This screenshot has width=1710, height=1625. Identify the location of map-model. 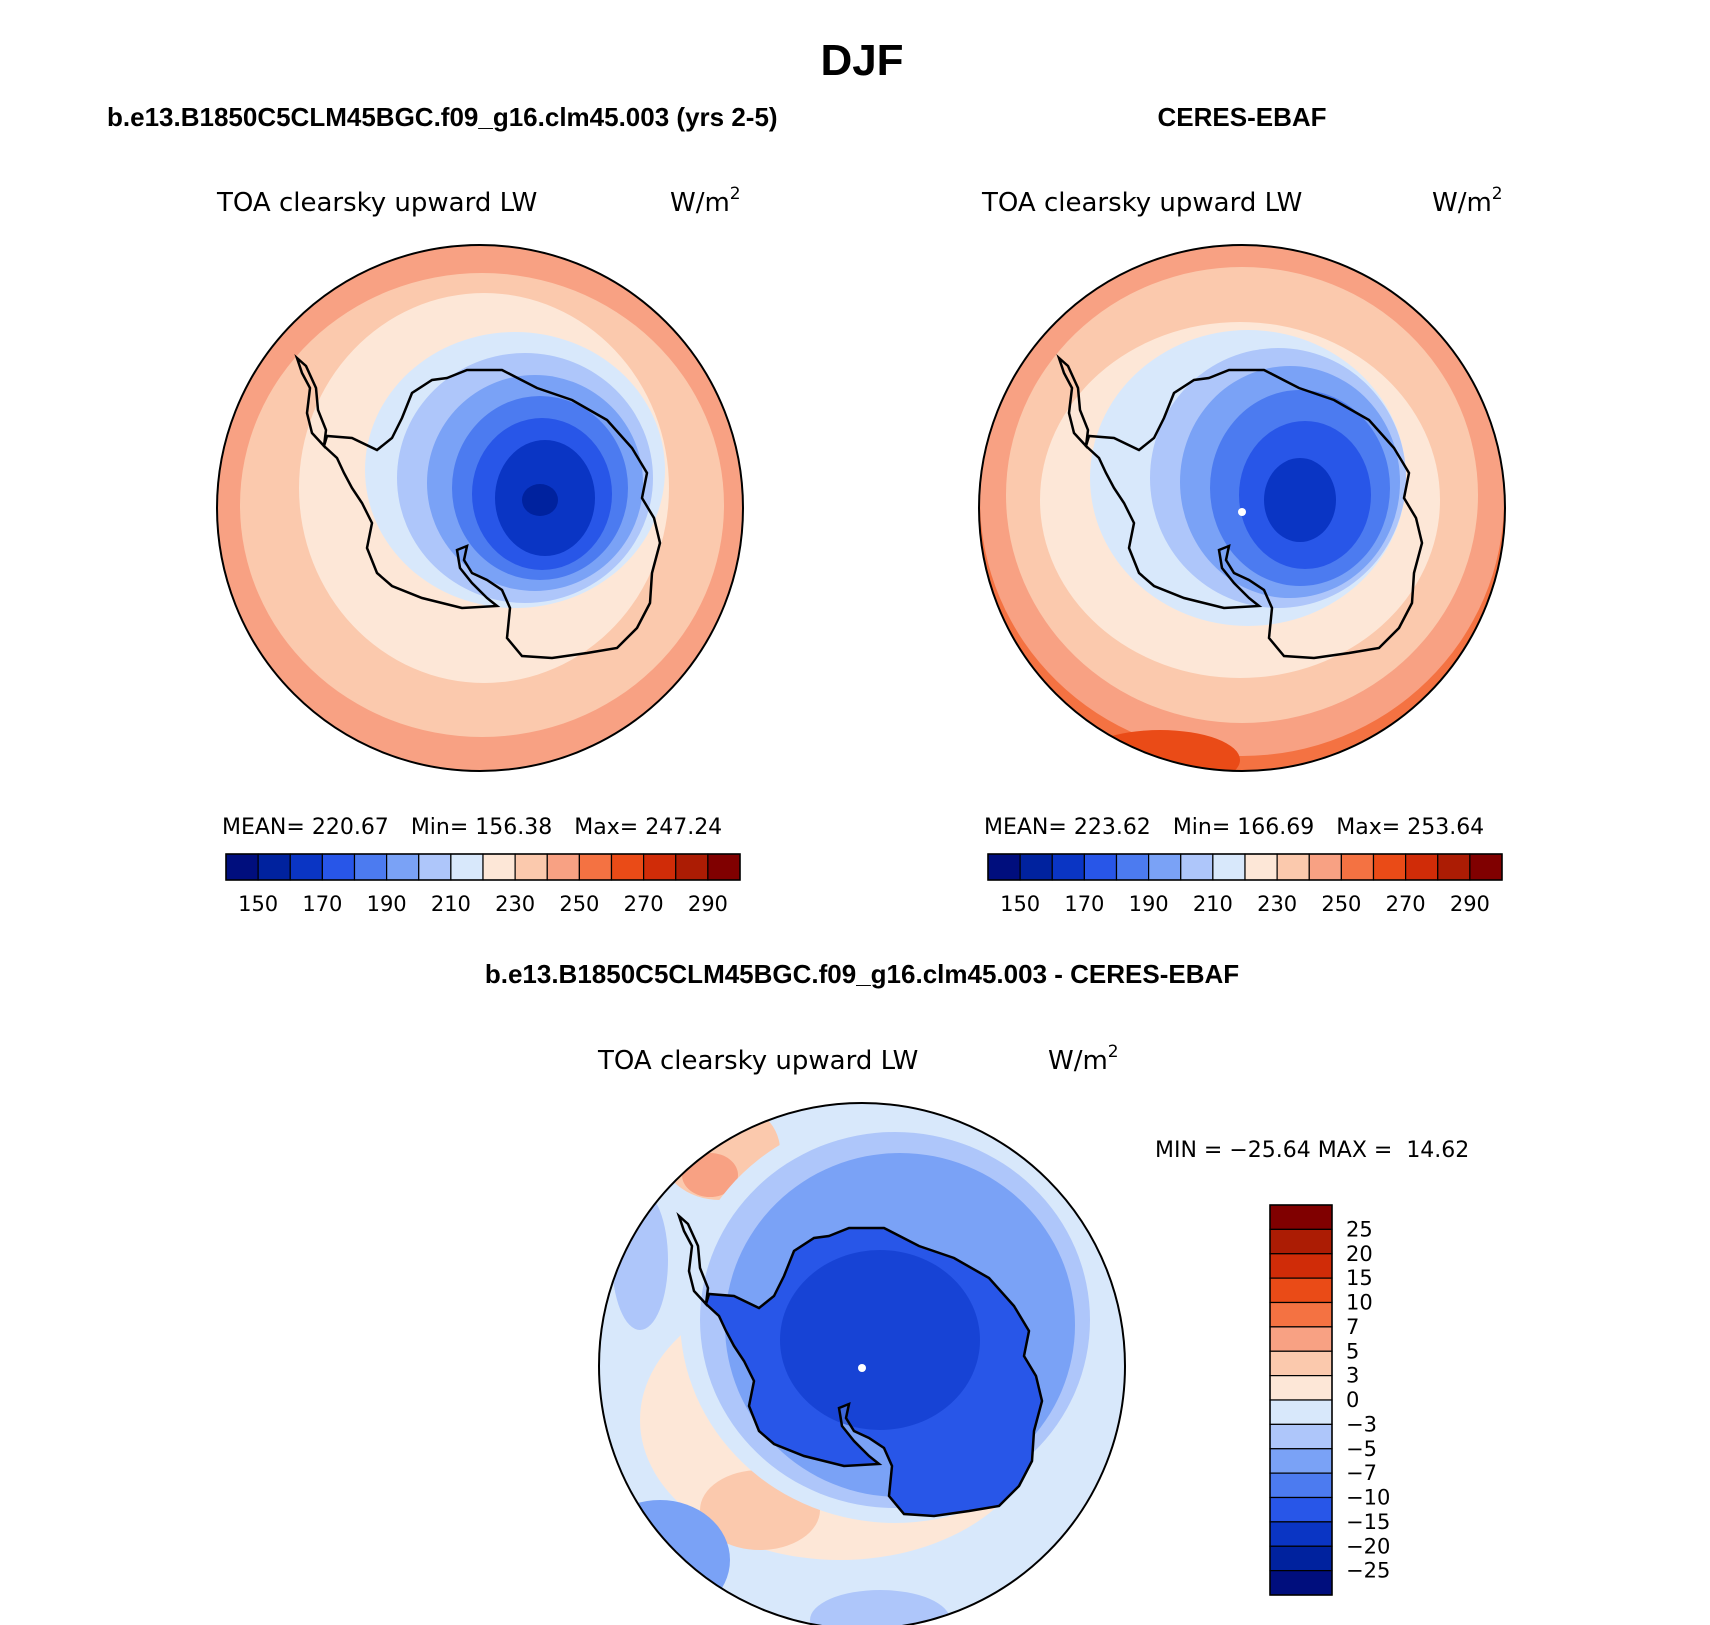
(480, 508).